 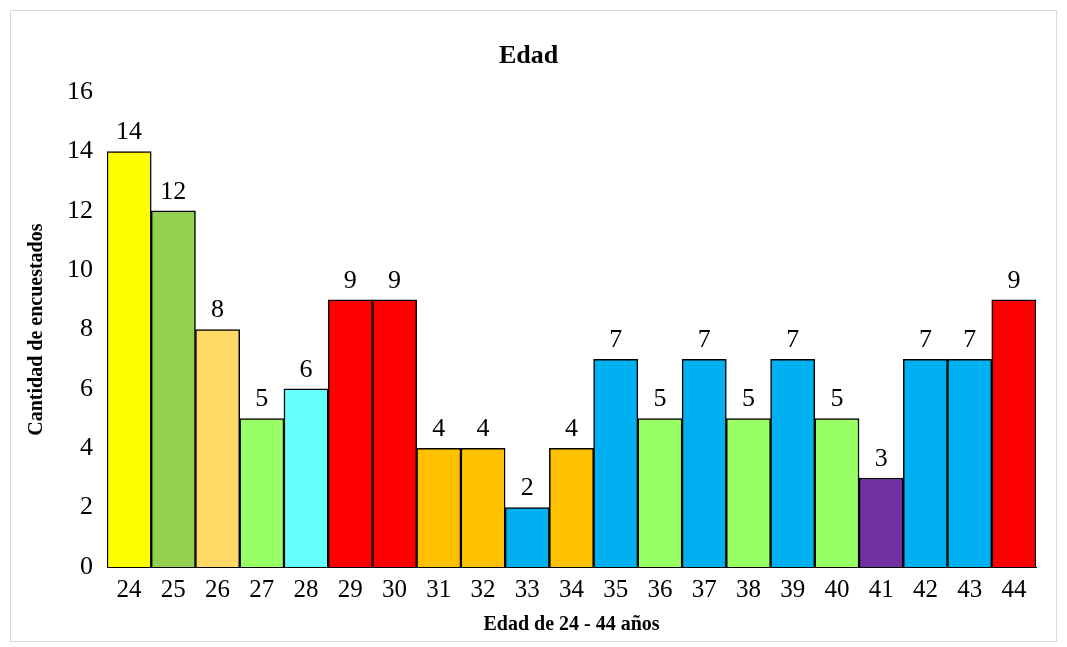 What do you see at coordinates (218, 588) in the screenshot?
I see `x-tick-label: 26` at bounding box center [218, 588].